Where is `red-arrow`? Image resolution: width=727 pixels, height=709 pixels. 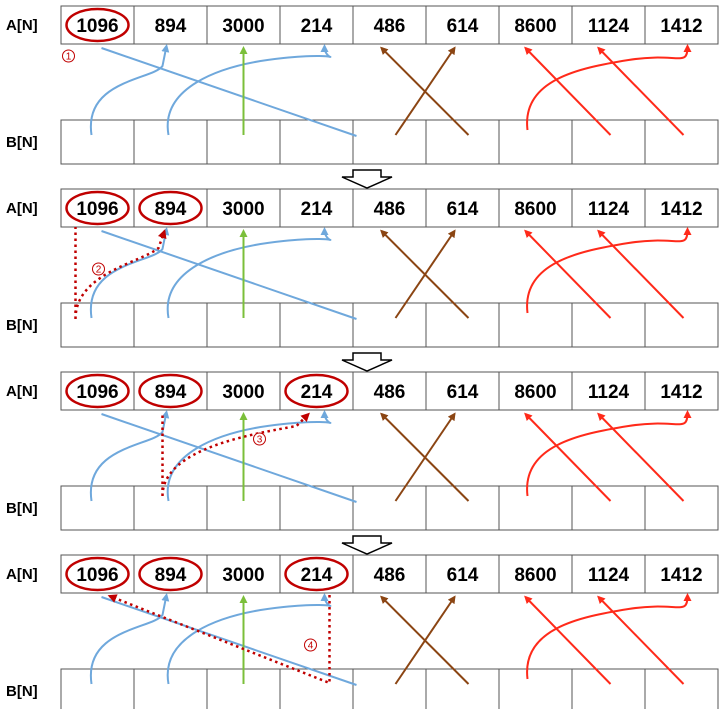 red-arrow is located at coordinates (568, 274).